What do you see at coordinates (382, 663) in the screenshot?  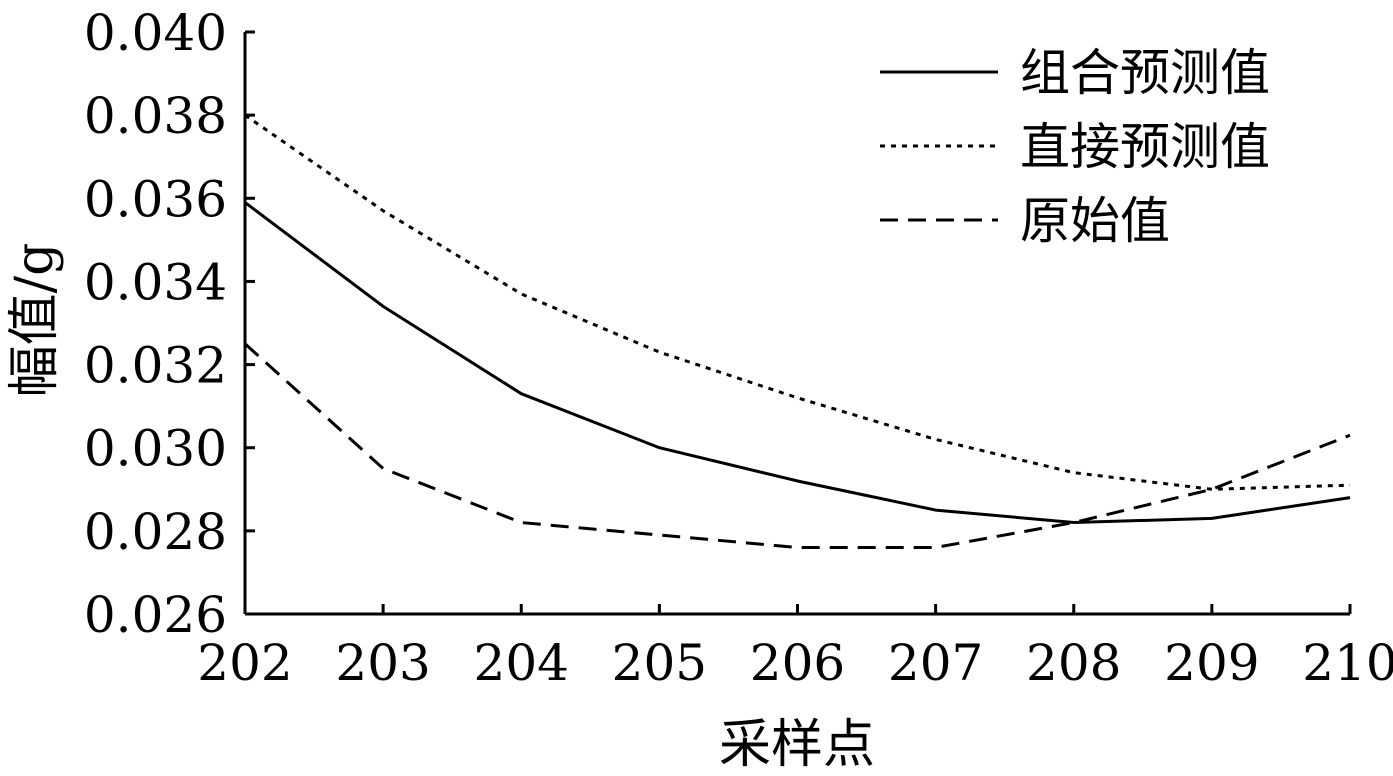 I see `x-tick-label: 203` at bounding box center [382, 663].